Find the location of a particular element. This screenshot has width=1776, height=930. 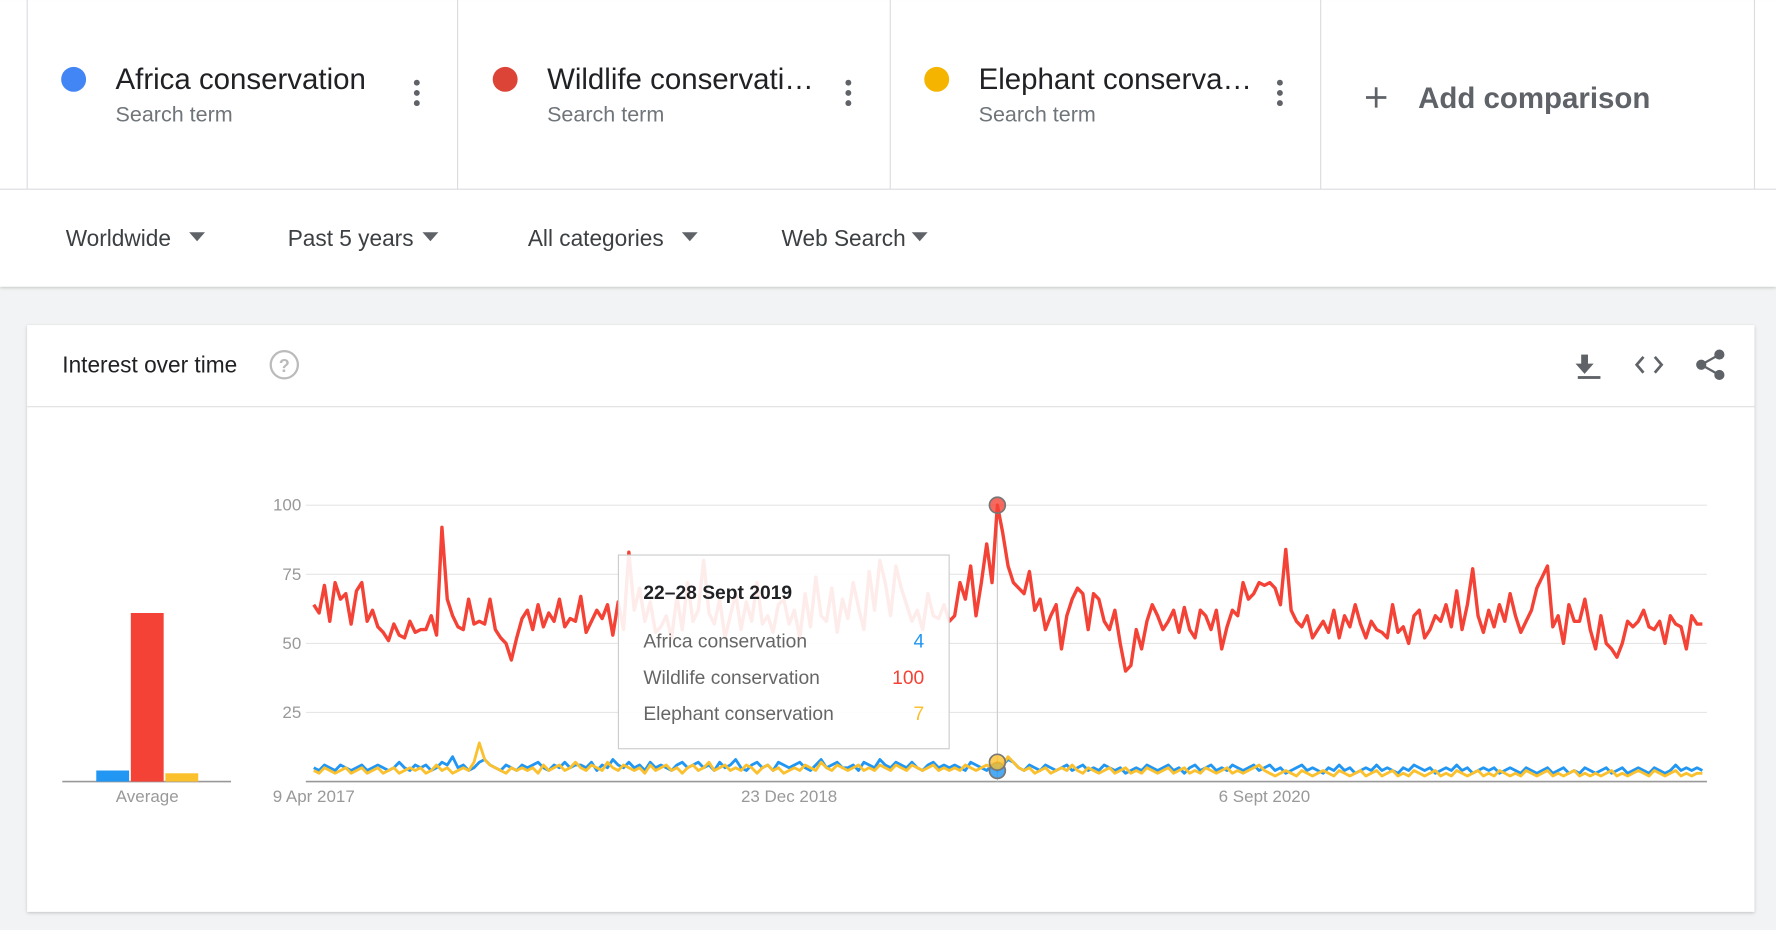

tooltip-name: Wildlife conservation is located at coordinates (731, 678).